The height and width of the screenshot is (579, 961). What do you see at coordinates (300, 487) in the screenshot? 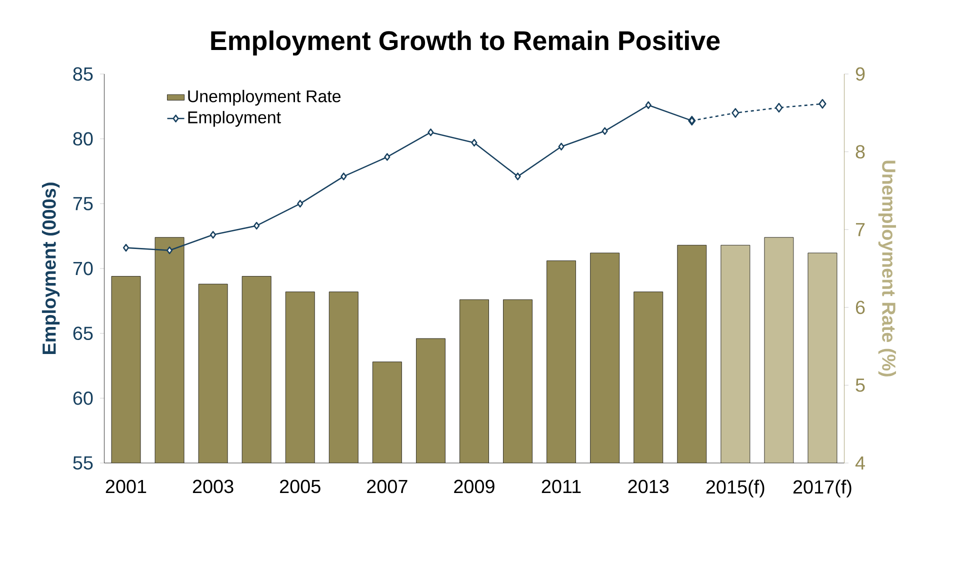
I see `x-tick-label: 2005` at bounding box center [300, 487].